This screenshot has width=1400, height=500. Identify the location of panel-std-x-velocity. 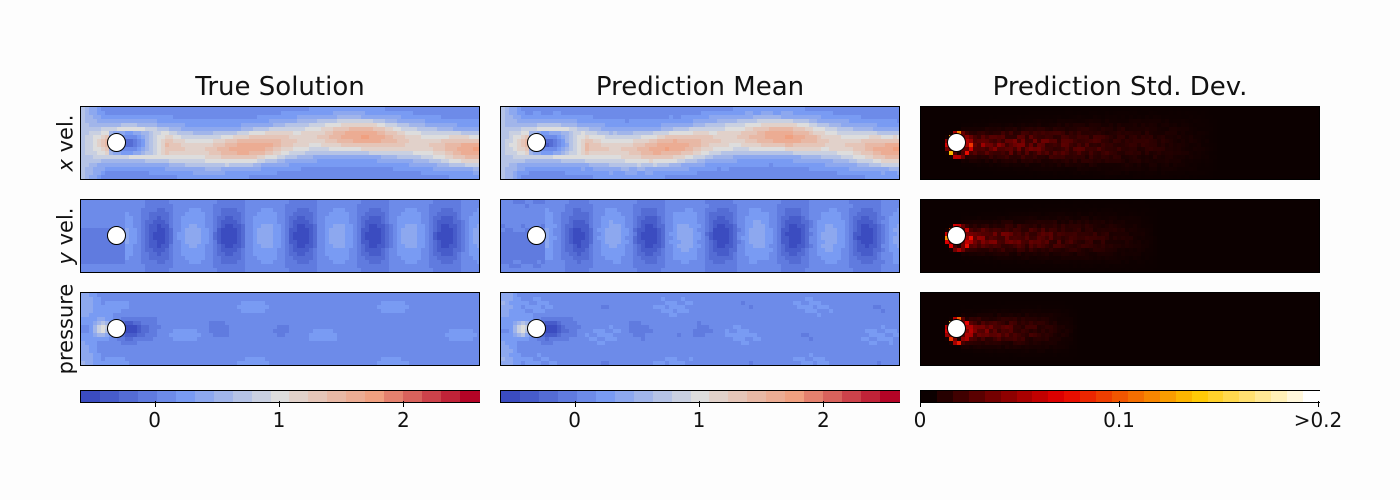
(1120, 143).